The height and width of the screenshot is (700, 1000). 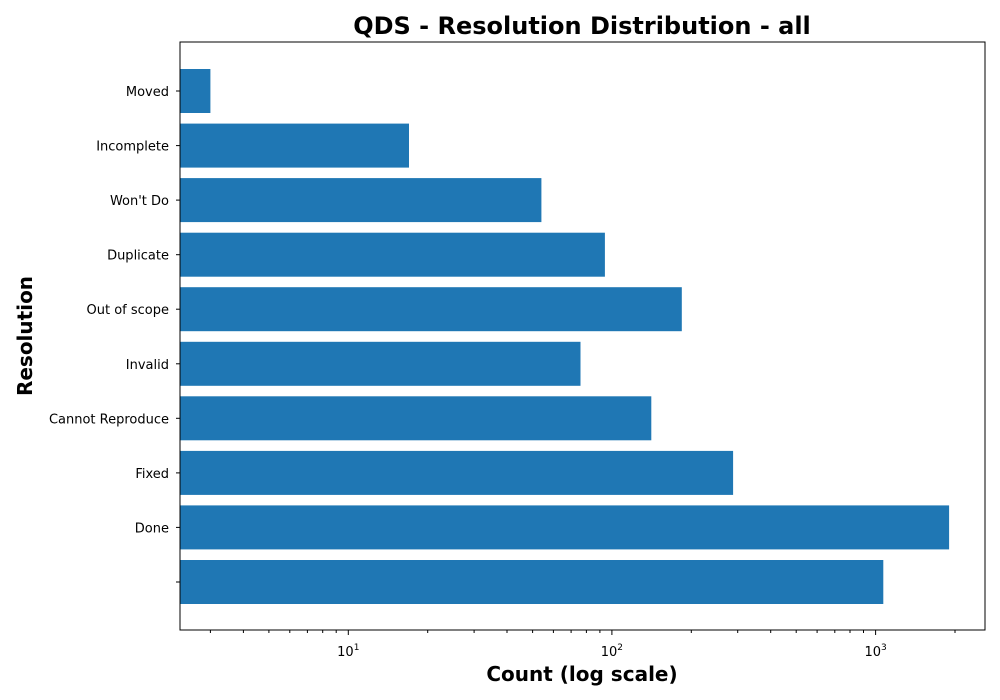 I want to click on x-tick-label: 10², so click(x=612, y=651).